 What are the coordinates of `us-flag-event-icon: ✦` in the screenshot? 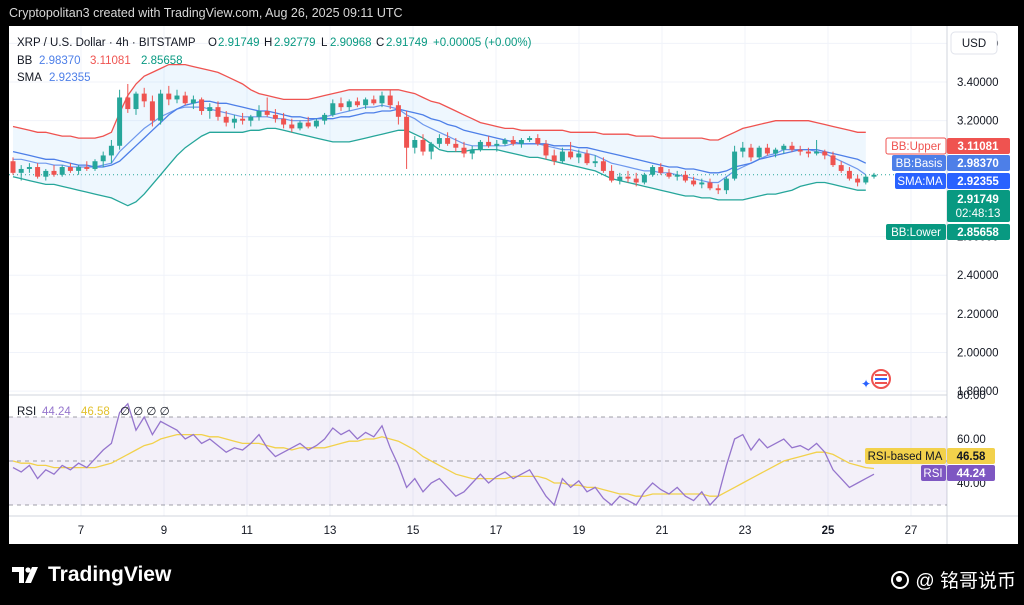 It's located at (876, 380).